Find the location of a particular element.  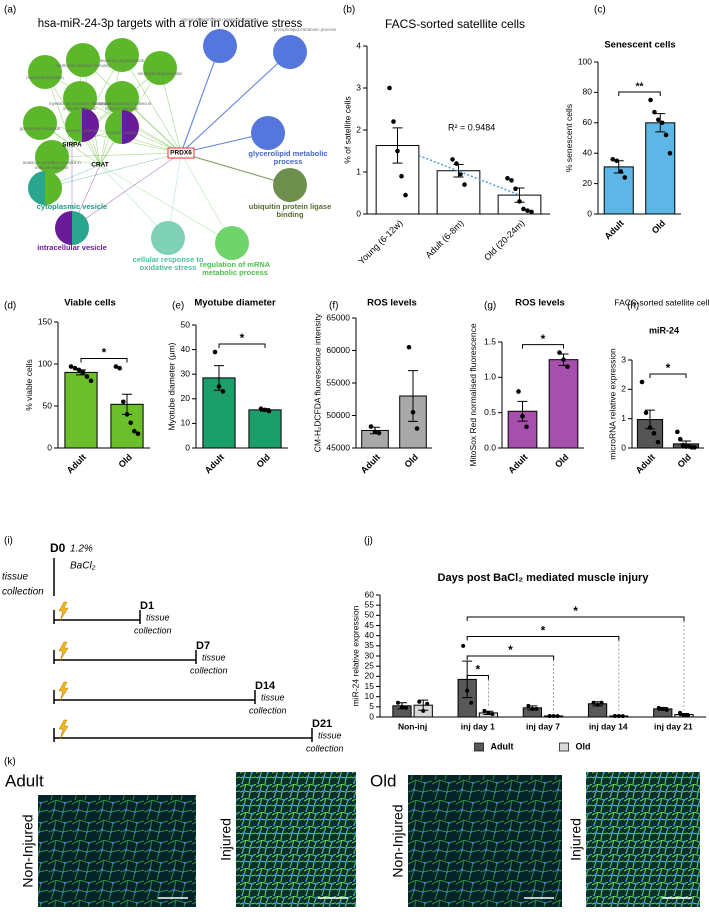

x-tick-label: Adult (6-8m) is located at coordinates (445, 239).